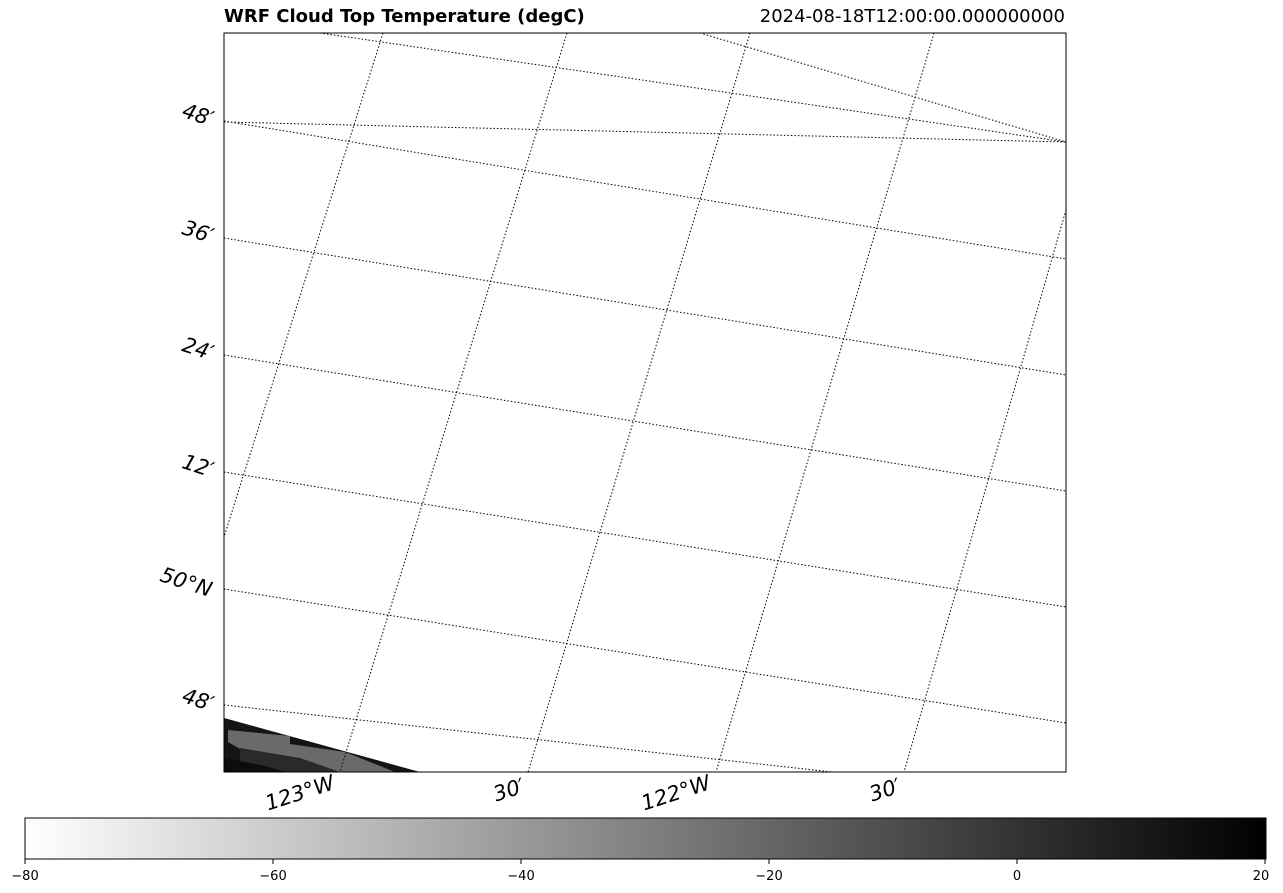 The image size is (1283, 893). Describe the element at coordinates (645, 861) in the screenshot. I see `colorbar-ticks` at that location.